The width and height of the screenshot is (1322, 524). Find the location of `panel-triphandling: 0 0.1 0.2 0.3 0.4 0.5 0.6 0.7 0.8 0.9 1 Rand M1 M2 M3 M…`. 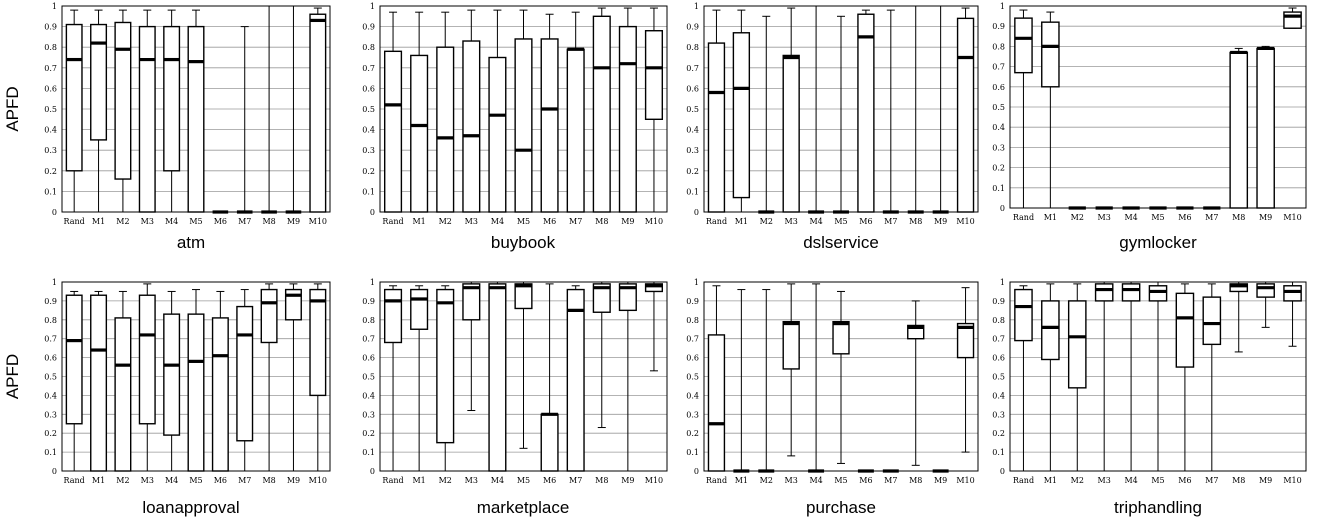

panel-triphandling: 0 0.1 0.2 0.3 0.4 0.5 0.6 0.7 0.8 0.9 1 Rand M1 M2 M3 M… is located at coordinates (1149, 397).